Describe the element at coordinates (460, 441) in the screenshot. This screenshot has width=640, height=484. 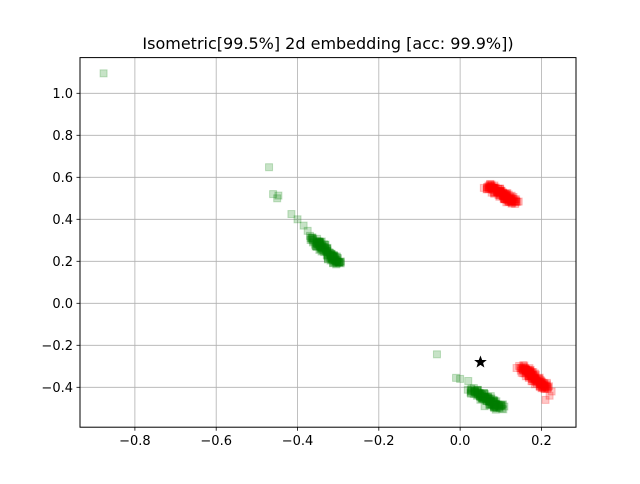
I see `x-tick-label: 0.0` at that location.